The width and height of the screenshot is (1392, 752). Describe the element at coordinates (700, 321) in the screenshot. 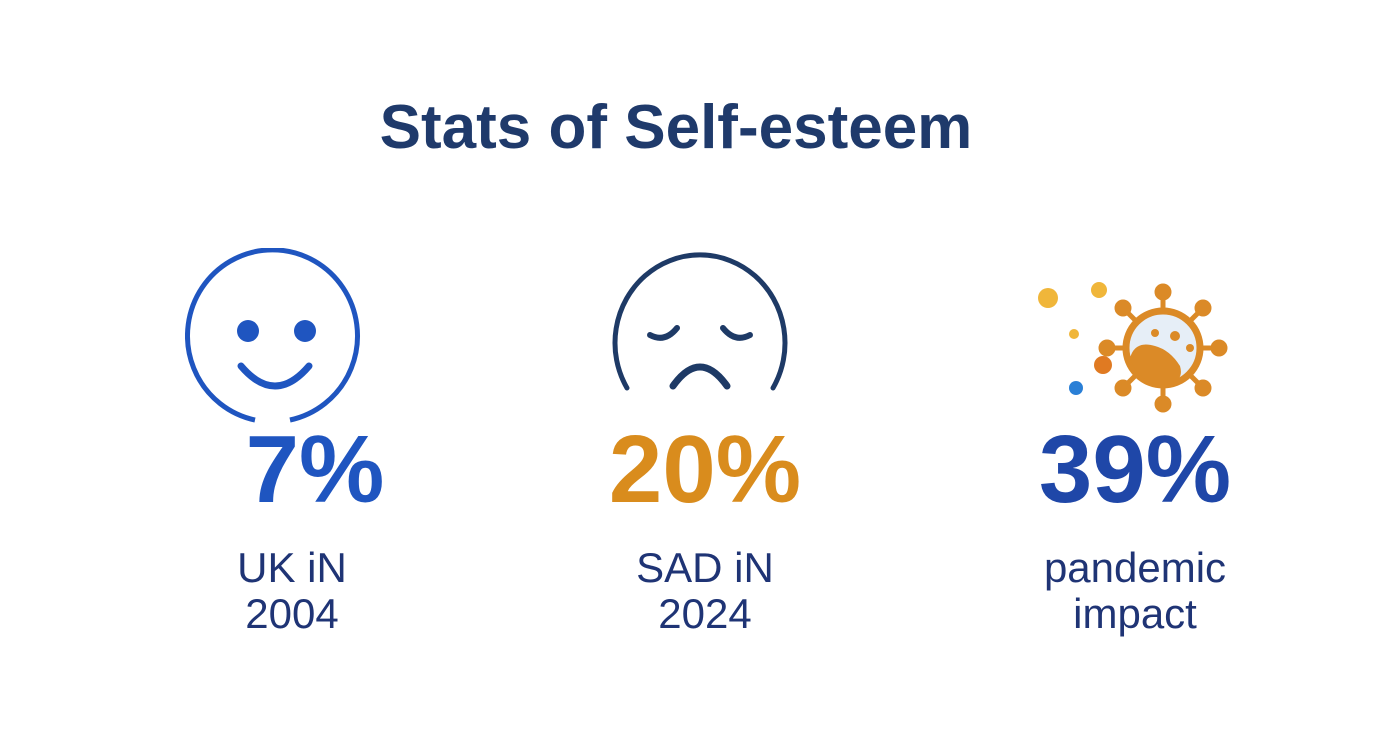

I see `sad-face-icon` at that location.